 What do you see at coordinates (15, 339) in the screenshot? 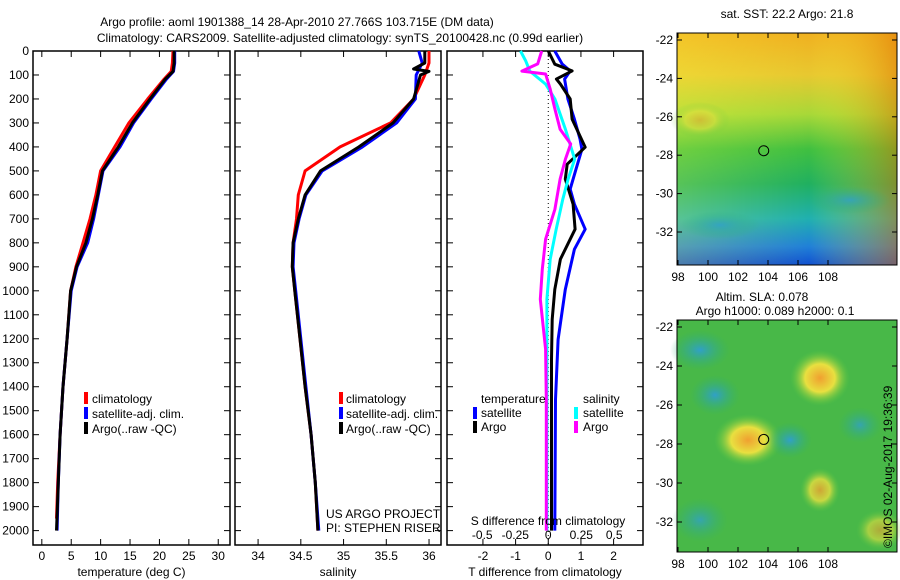
I see `y-tick-label: 1200` at bounding box center [15, 339].